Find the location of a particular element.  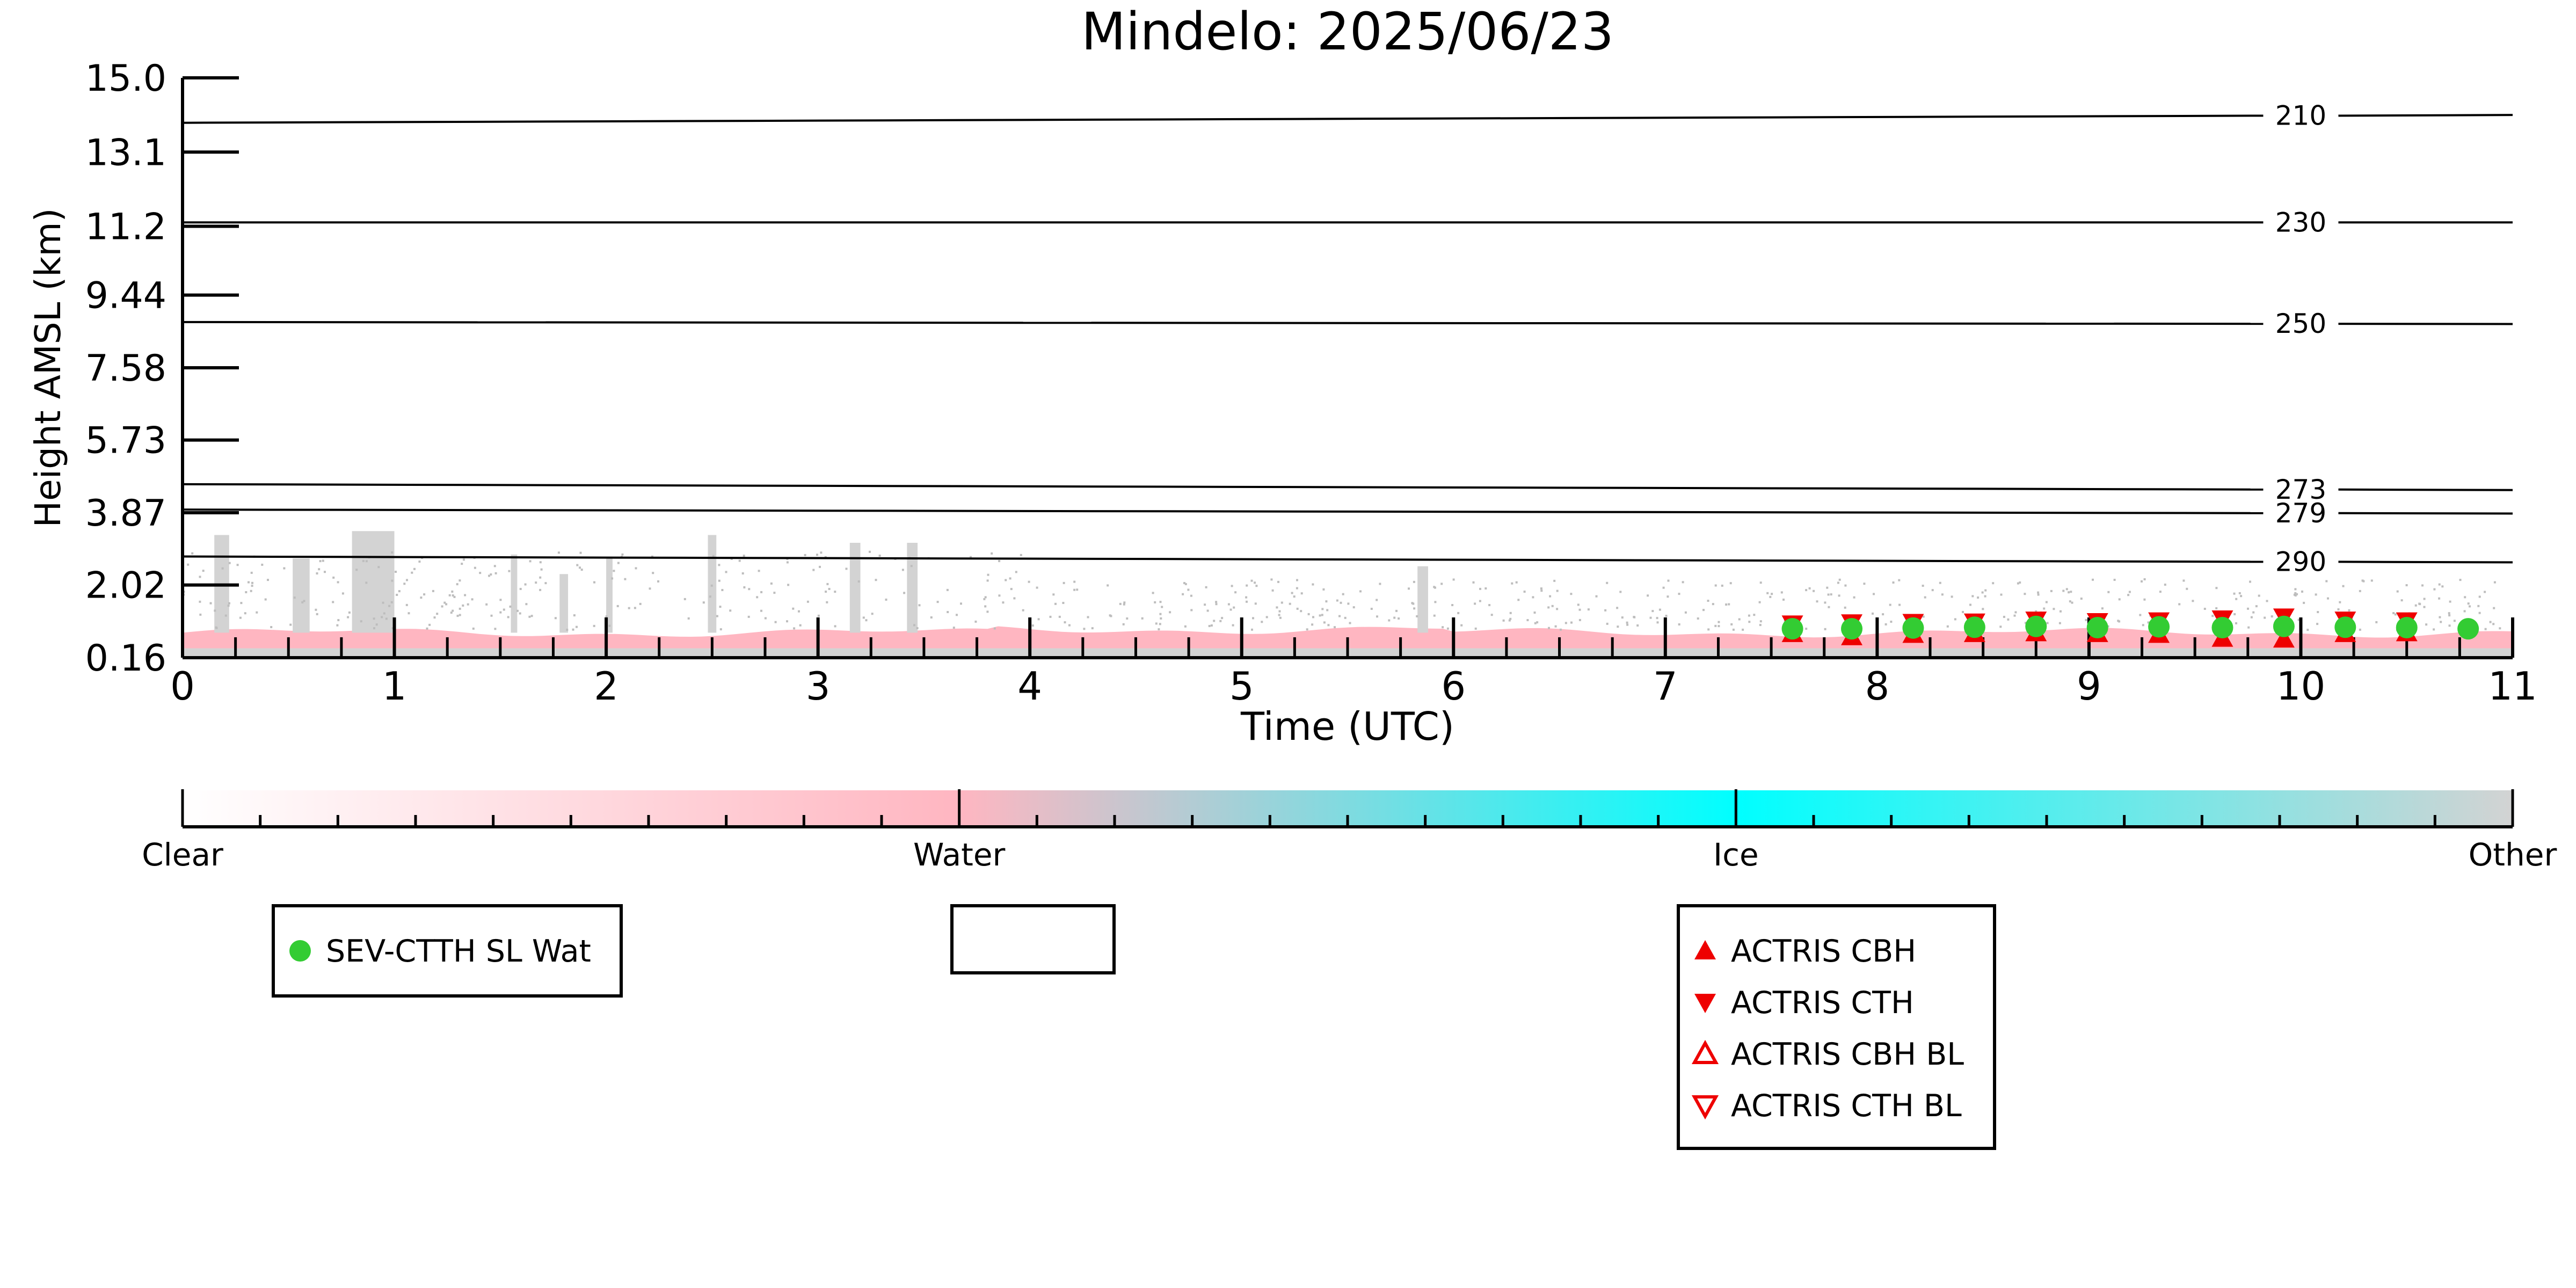

legend-marker is located at coordinates (1705, 1051).